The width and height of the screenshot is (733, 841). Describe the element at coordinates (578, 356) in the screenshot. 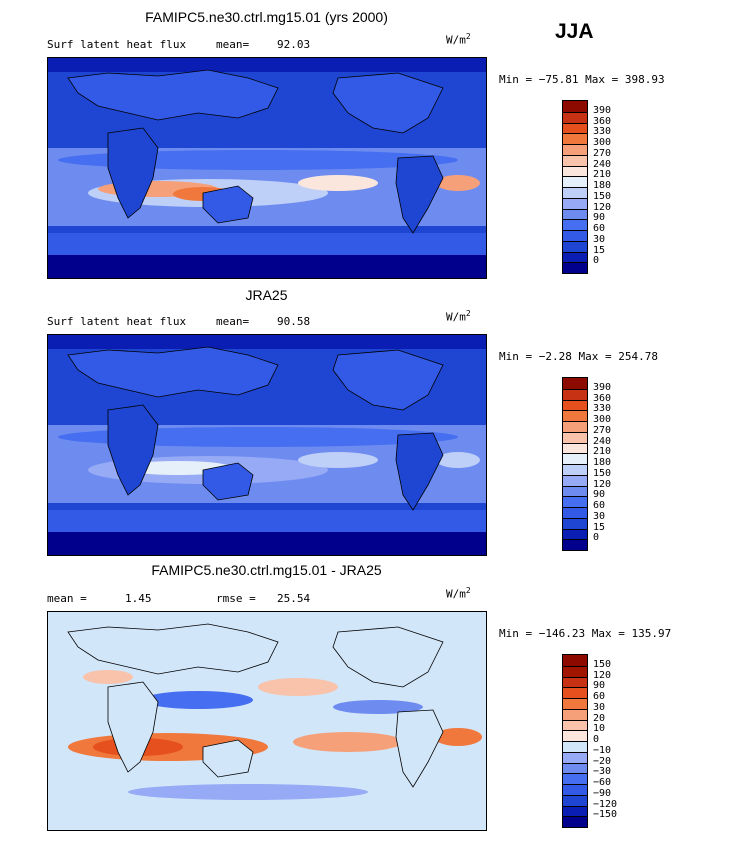

I see `minmax-obs: Min = −2.28 Max = 254.78` at that location.